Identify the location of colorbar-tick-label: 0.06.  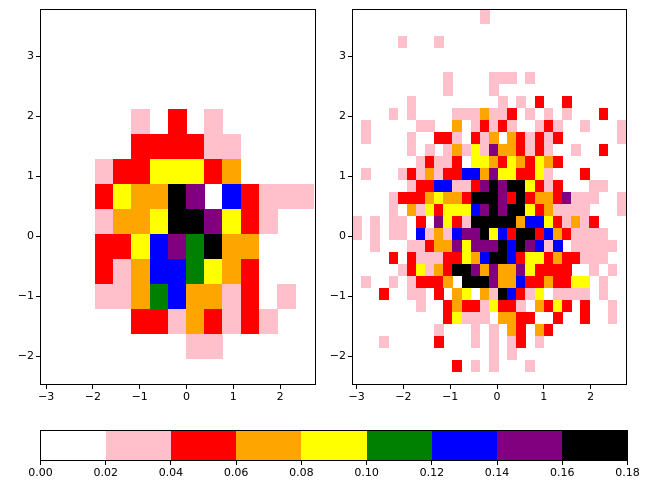
(236, 472).